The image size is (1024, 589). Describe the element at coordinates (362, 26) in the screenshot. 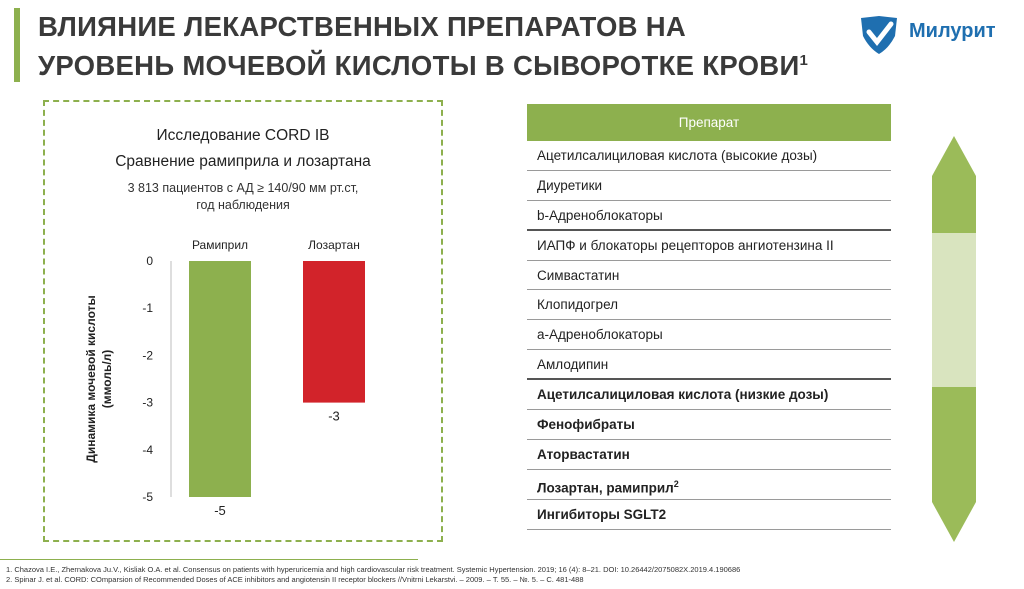

I see `title-line-1: ВЛИЯНИЕ ЛЕКАРСТВЕННЫХ ПРЕПАРАТОВ НА` at that location.